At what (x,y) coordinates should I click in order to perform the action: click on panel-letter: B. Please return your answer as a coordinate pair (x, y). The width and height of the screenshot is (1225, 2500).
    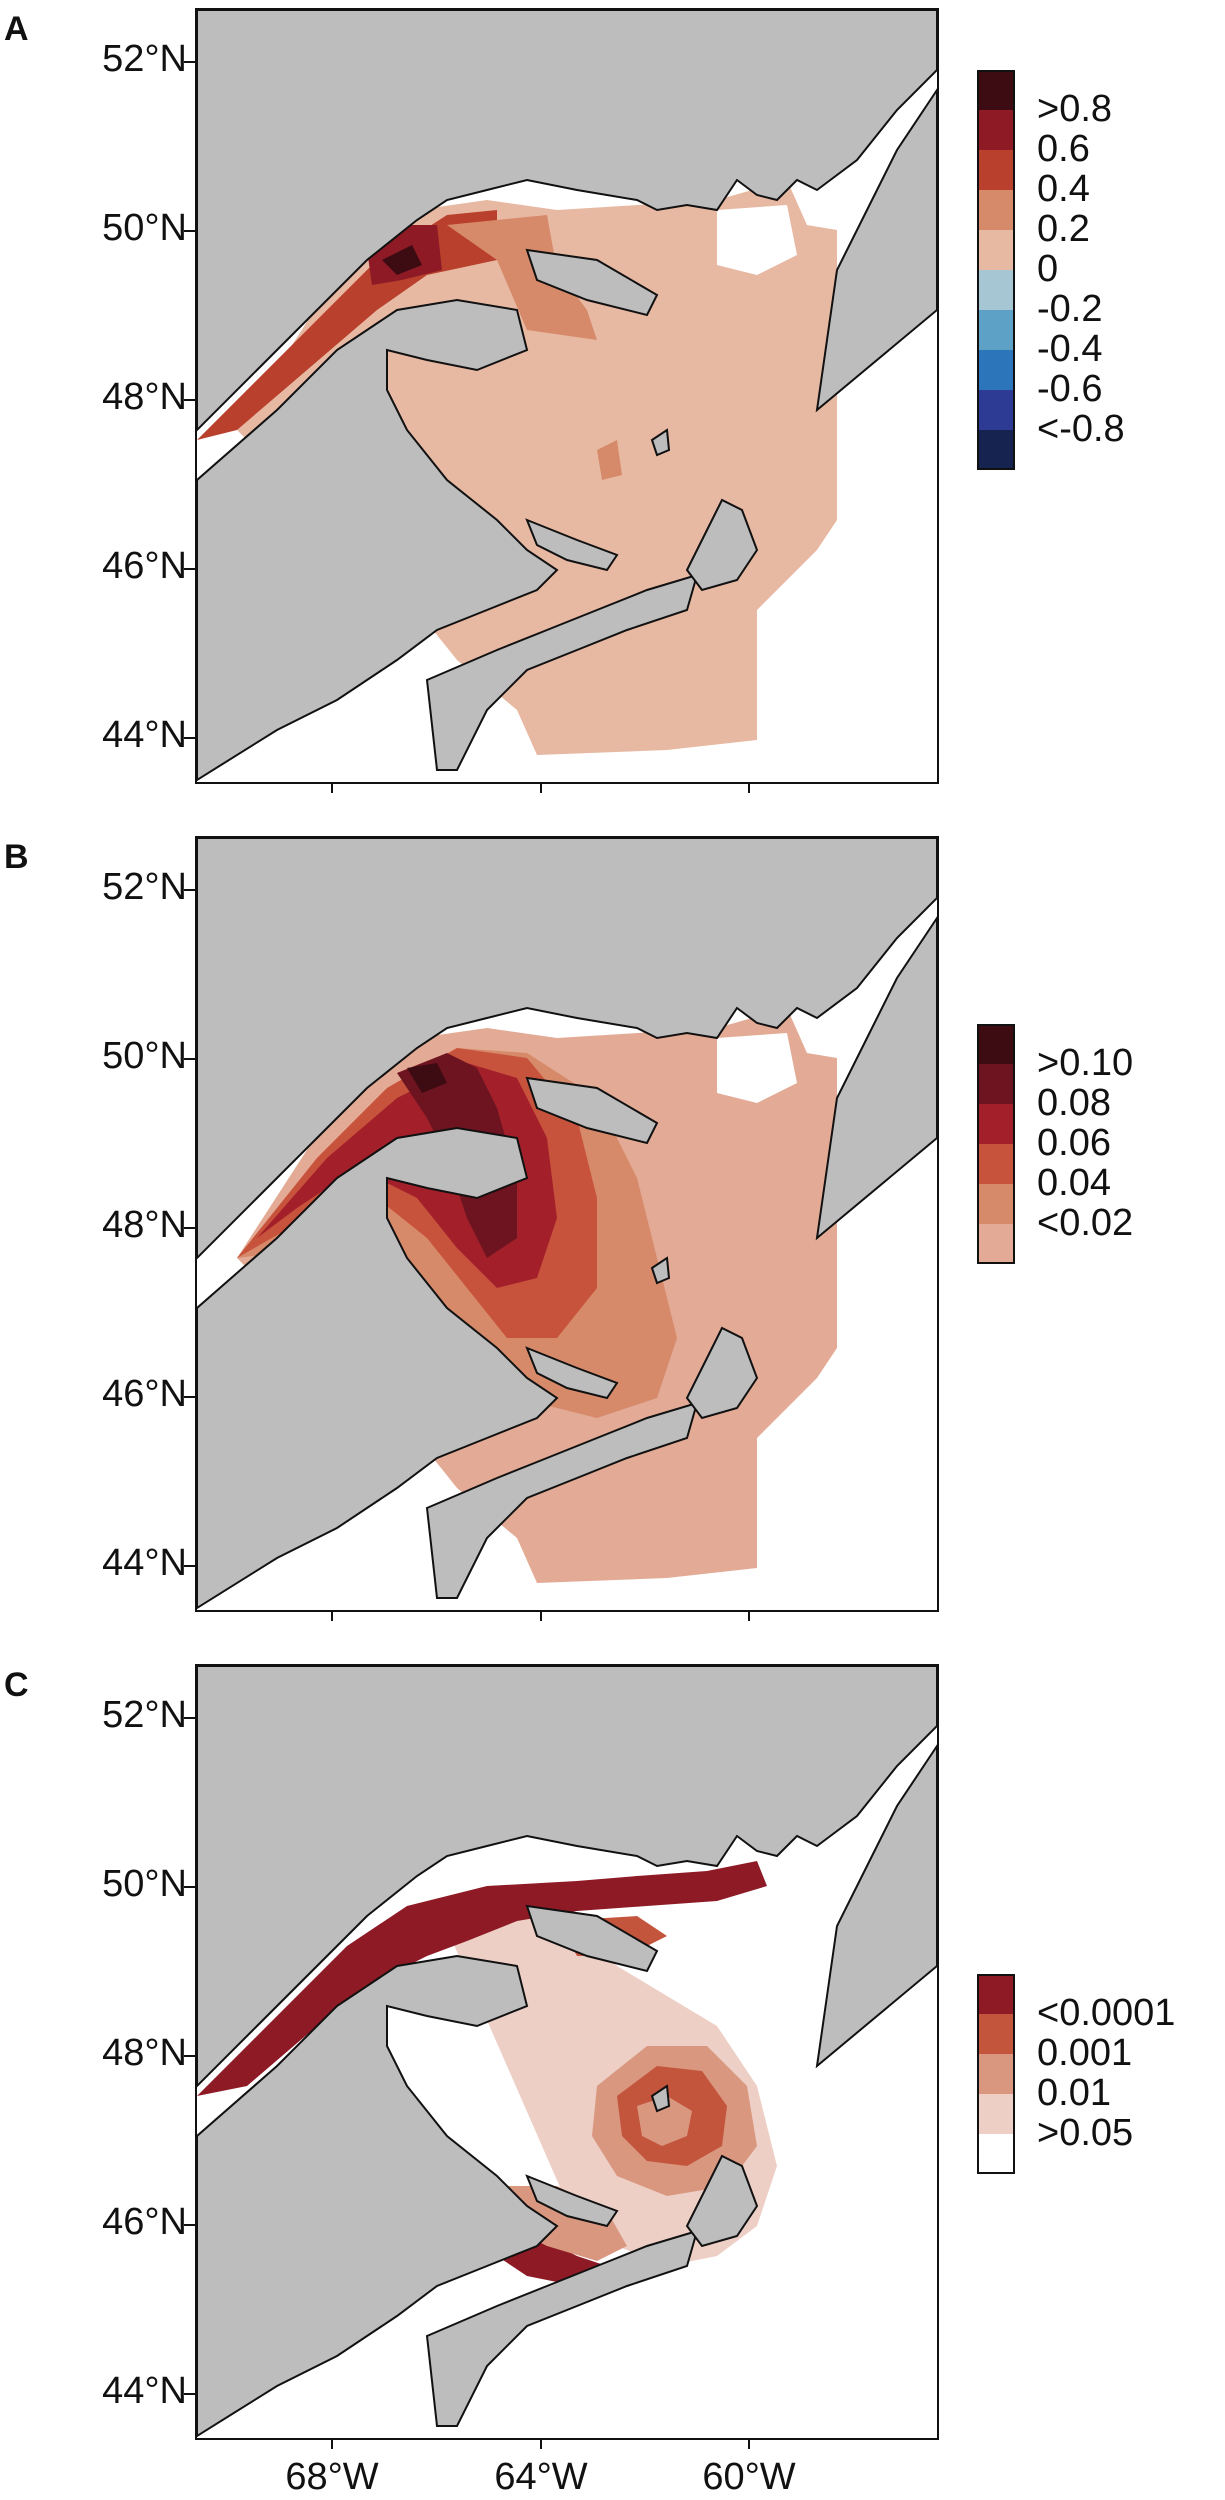
    Looking at the image, I should click on (16, 857).